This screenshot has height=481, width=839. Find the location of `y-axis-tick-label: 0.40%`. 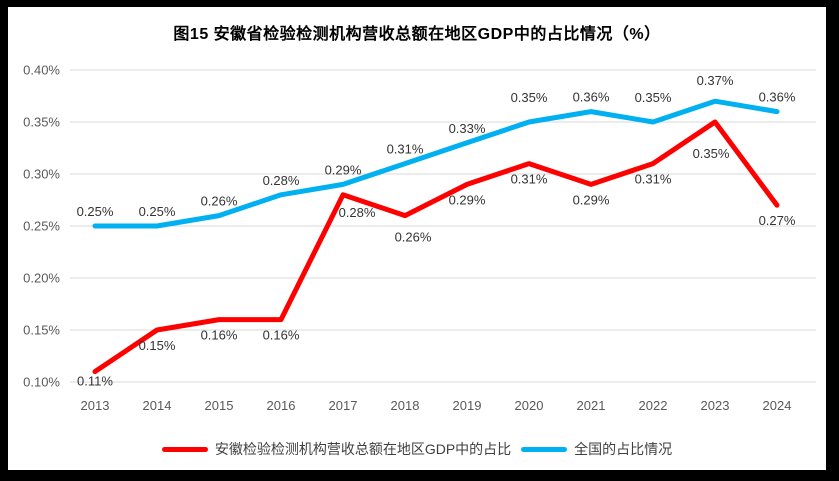

y-axis-tick-label: 0.40% is located at coordinates (41, 70).